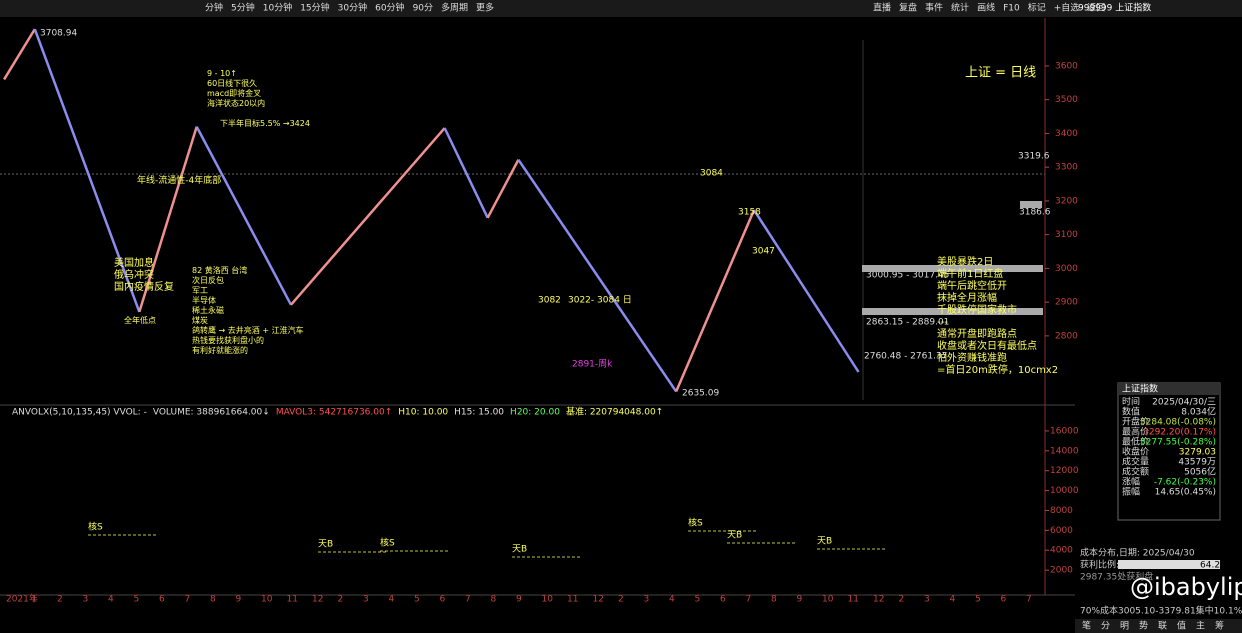 The image size is (1242, 633). Describe the element at coordinates (614, 412) in the screenshot. I see `volume-legend: 基准: 220794048.00↑` at that location.